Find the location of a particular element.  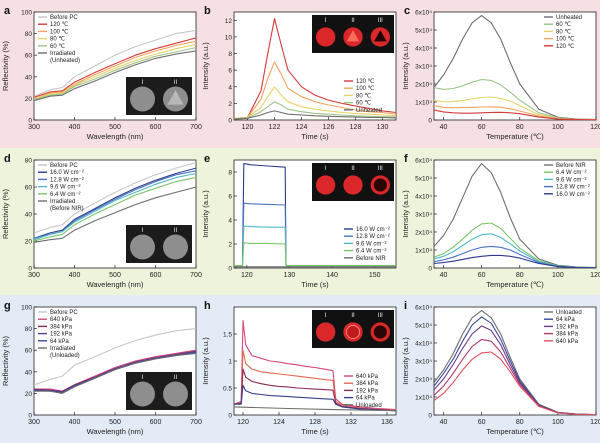

legend-label: Unheated is located at coordinates (369, 111).